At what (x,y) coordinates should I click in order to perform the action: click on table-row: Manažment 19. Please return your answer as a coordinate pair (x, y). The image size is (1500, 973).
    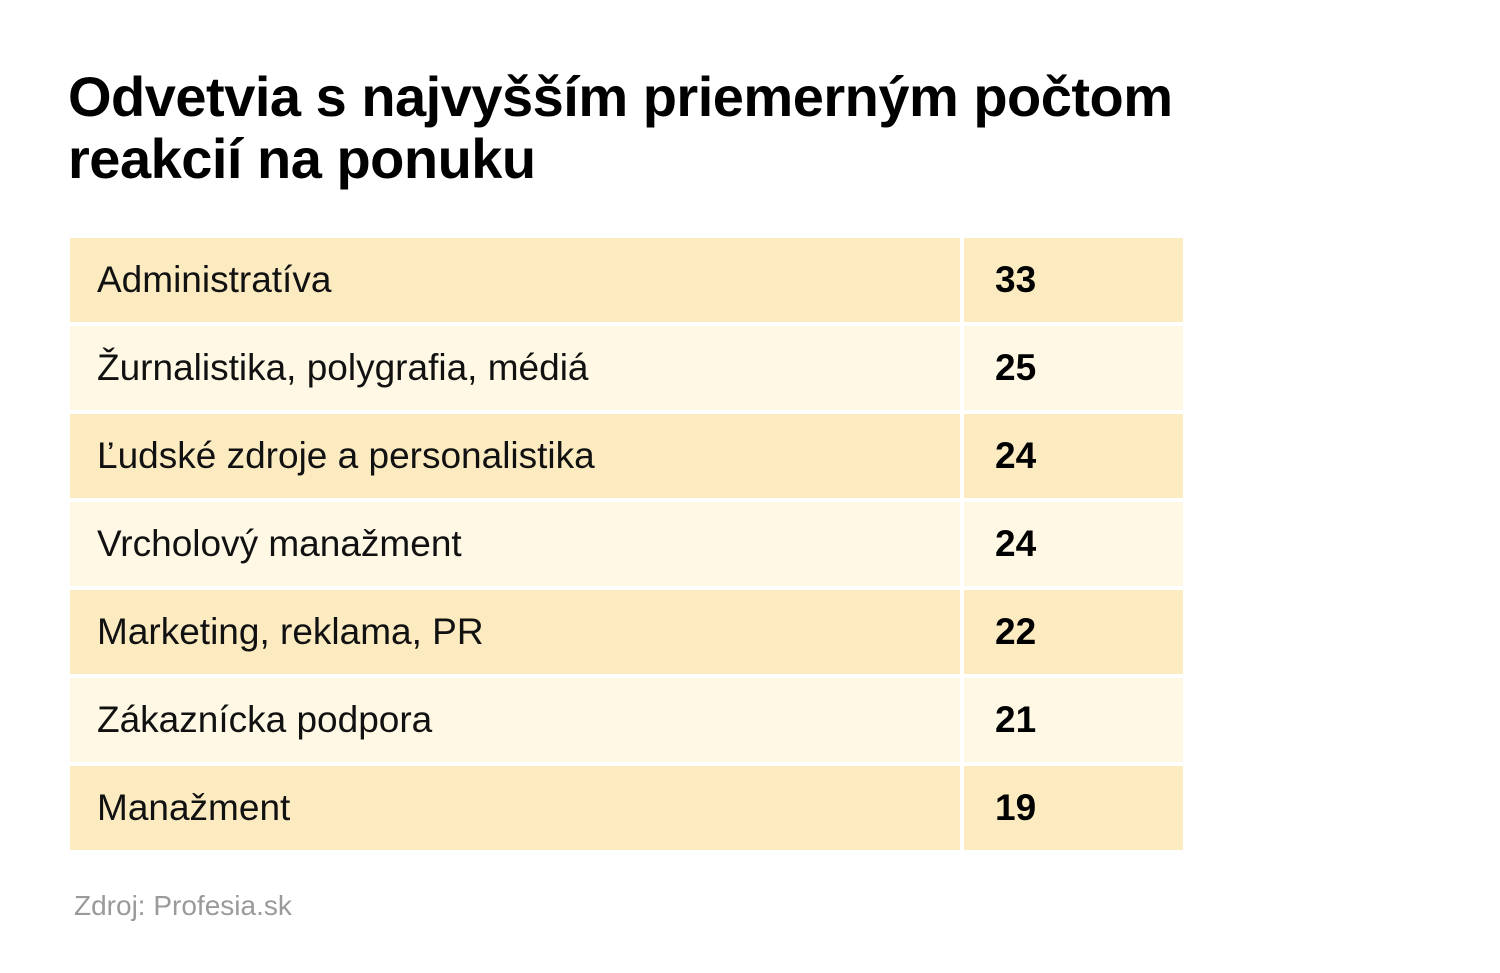
    Looking at the image, I should click on (626, 808).